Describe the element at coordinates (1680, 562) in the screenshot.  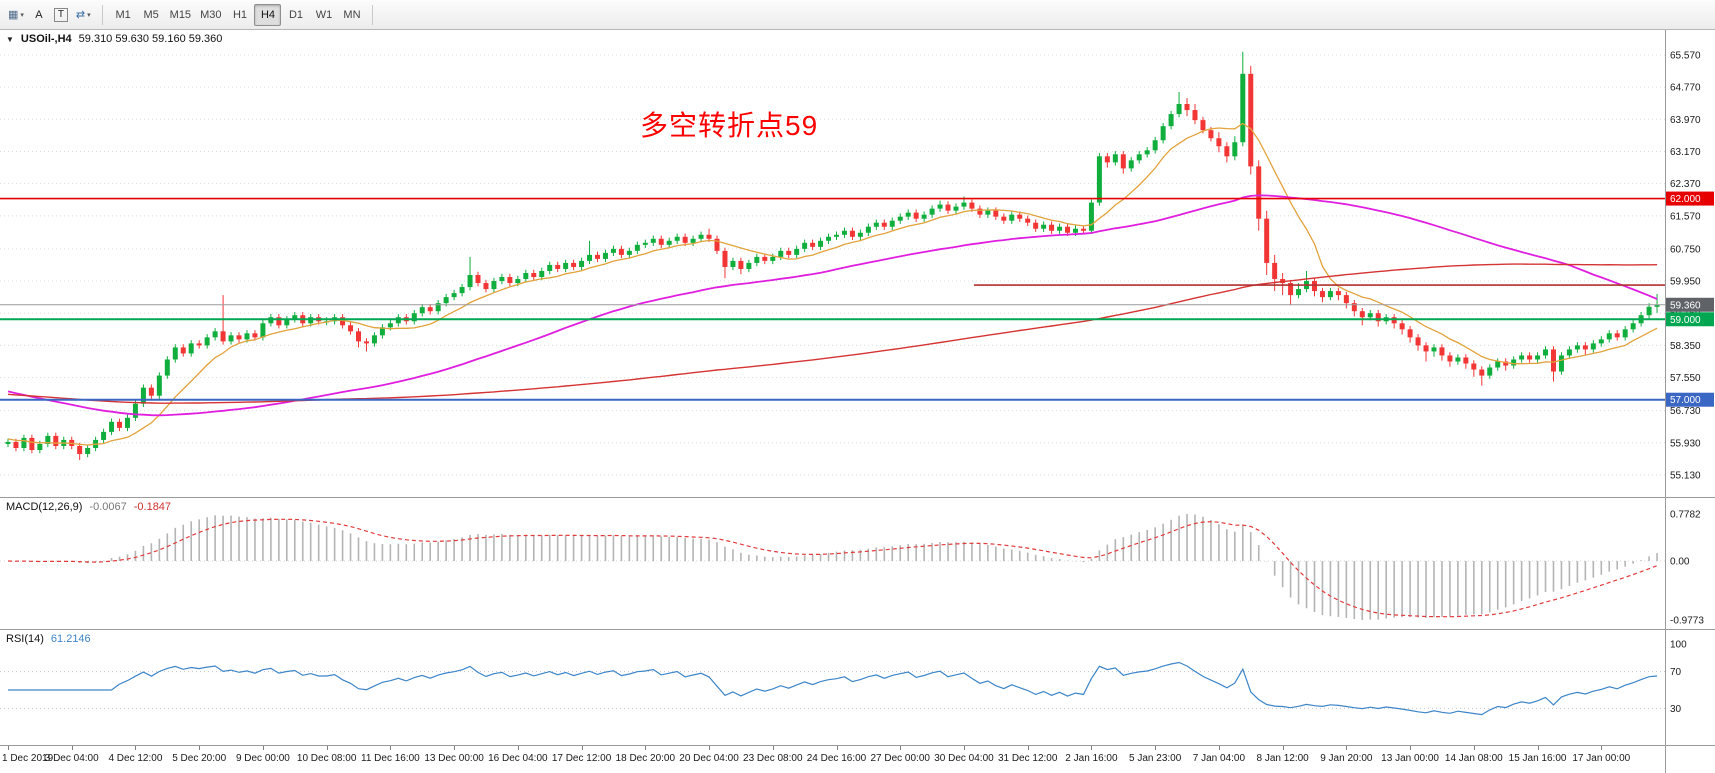
I see `macd-axis-label: 0.00` at that location.